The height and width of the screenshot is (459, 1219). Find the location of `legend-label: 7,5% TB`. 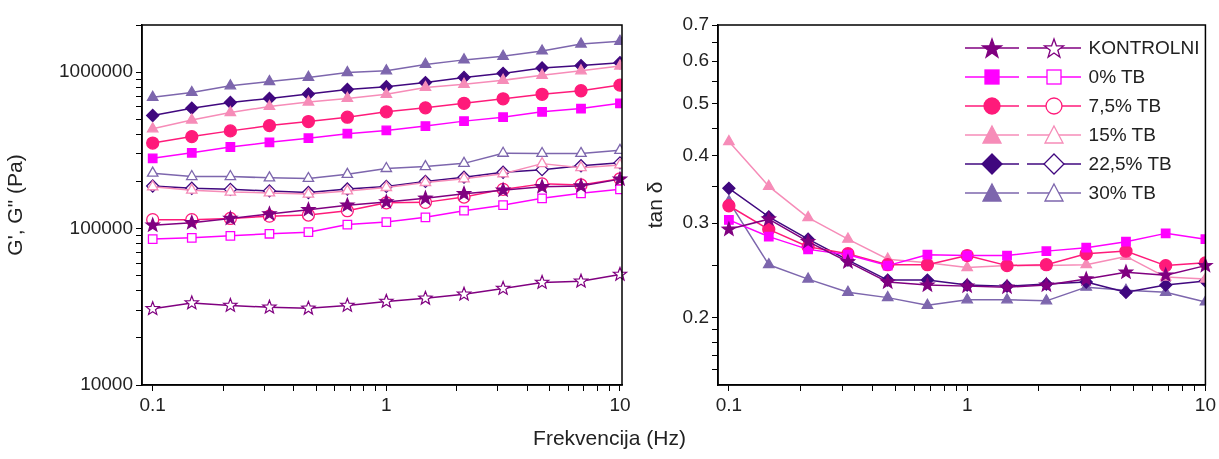

legend-label: 7,5% TB is located at coordinates (1125, 106).